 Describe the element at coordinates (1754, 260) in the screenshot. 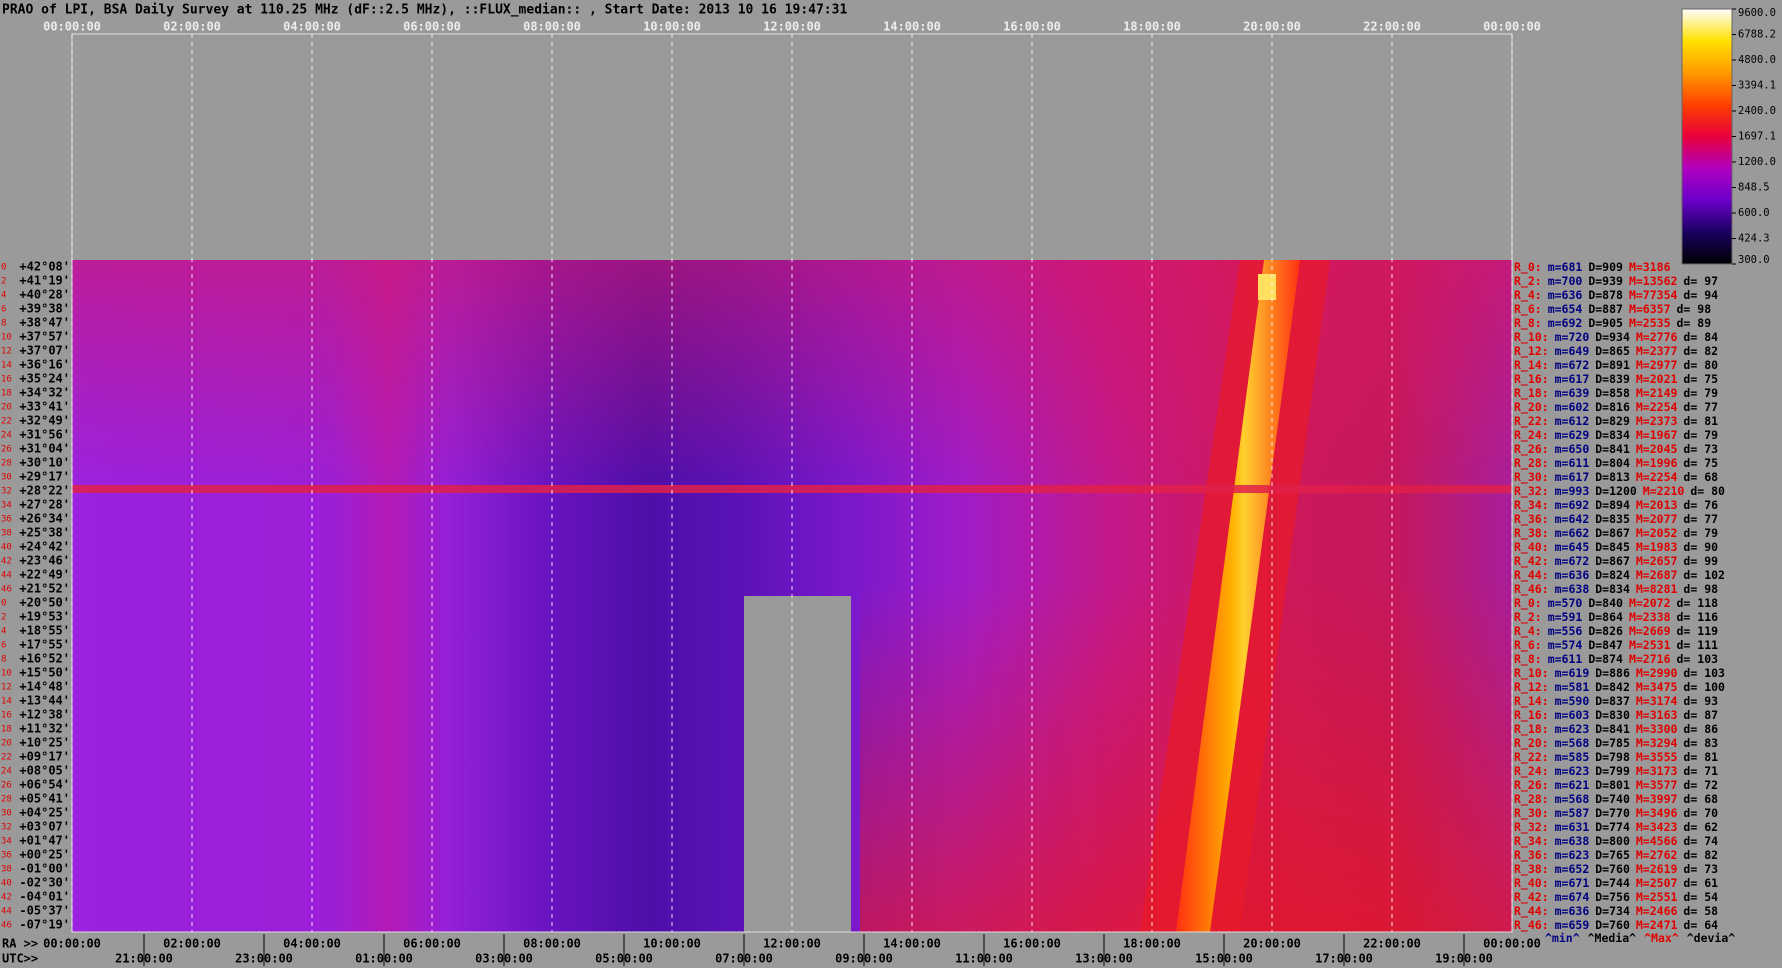

I see `colorbar-tick-label: 300.0` at that location.